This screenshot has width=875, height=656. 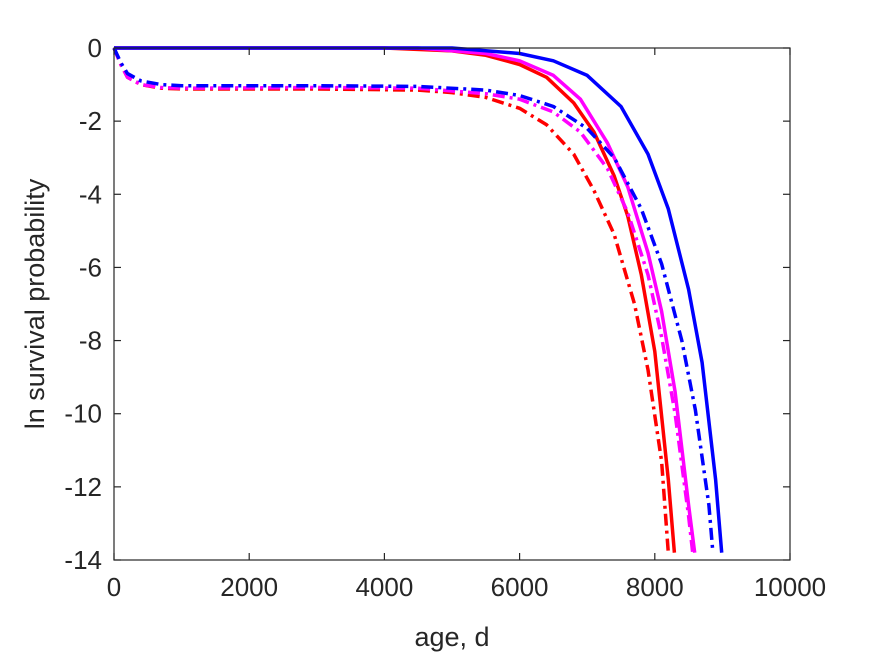 I want to click on y-tick-label: 0, so click(x=95, y=48).